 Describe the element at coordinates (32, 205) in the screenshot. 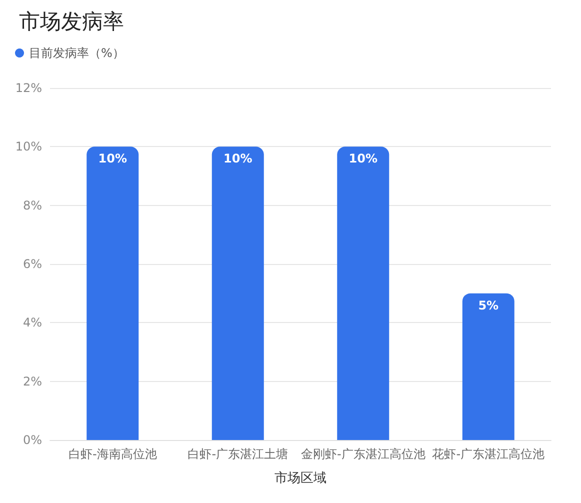

I see `y-tick-label: 8%` at that location.